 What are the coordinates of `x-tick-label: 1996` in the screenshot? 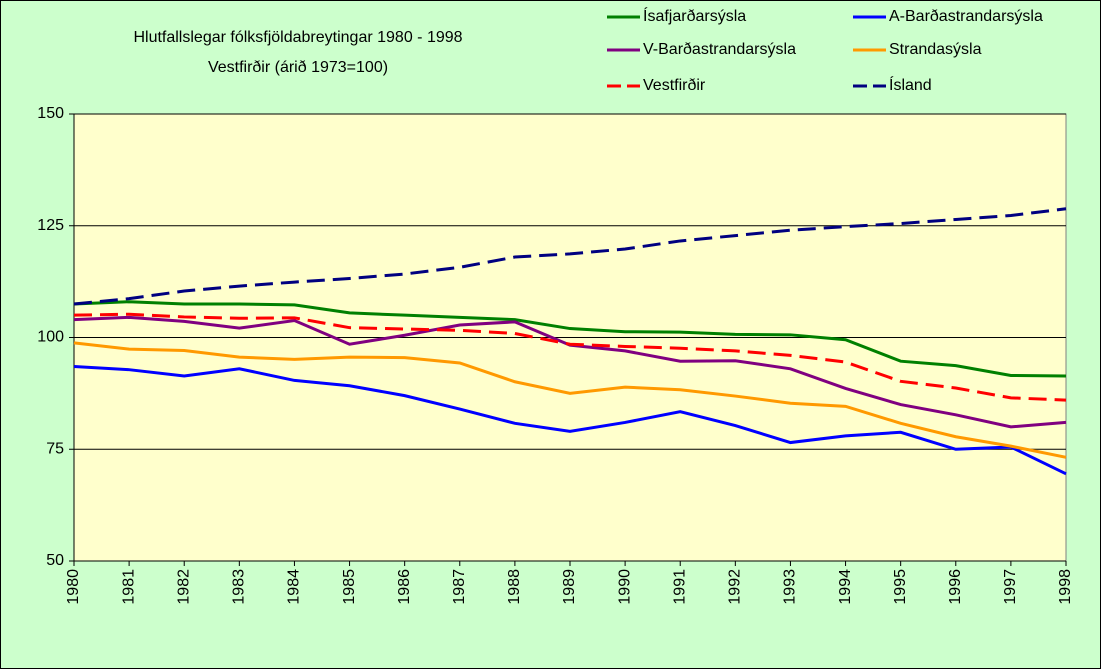 It's located at (955, 587).